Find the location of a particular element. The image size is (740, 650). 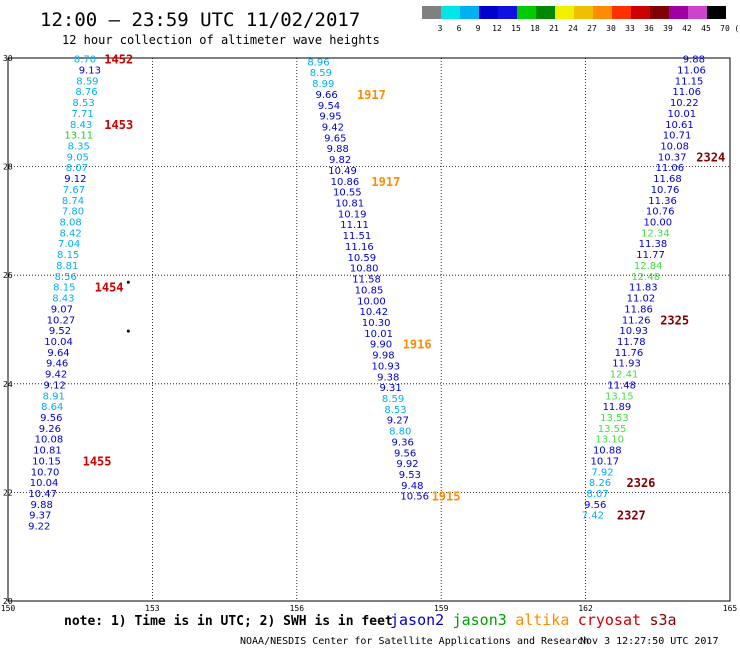

wave-height-point: 10.71 is located at coordinates (677, 136).